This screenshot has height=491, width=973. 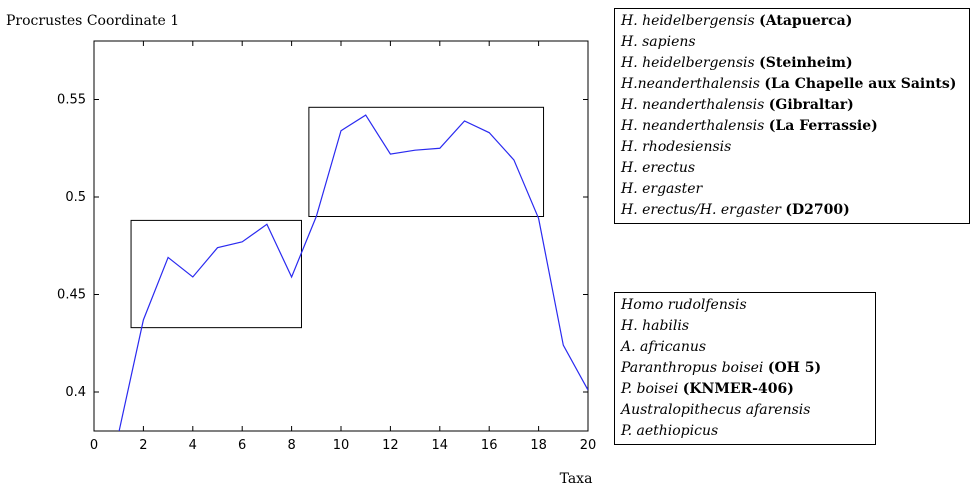 I want to click on legend-taxon: H. sapiens, so click(x=658, y=42).